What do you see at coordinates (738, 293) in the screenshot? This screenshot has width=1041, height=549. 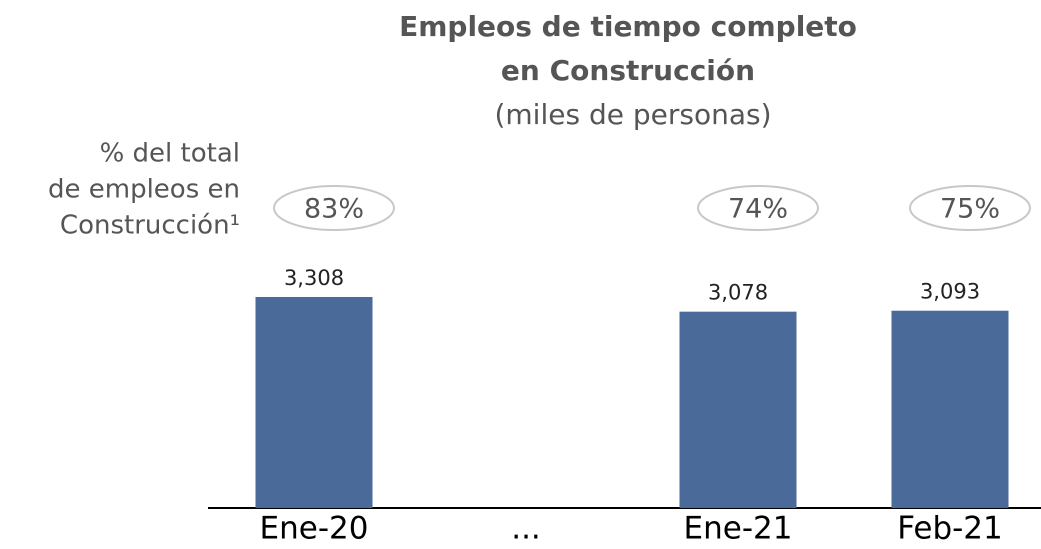 I see `data-label: 3,078` at bounding box center [738, 293].